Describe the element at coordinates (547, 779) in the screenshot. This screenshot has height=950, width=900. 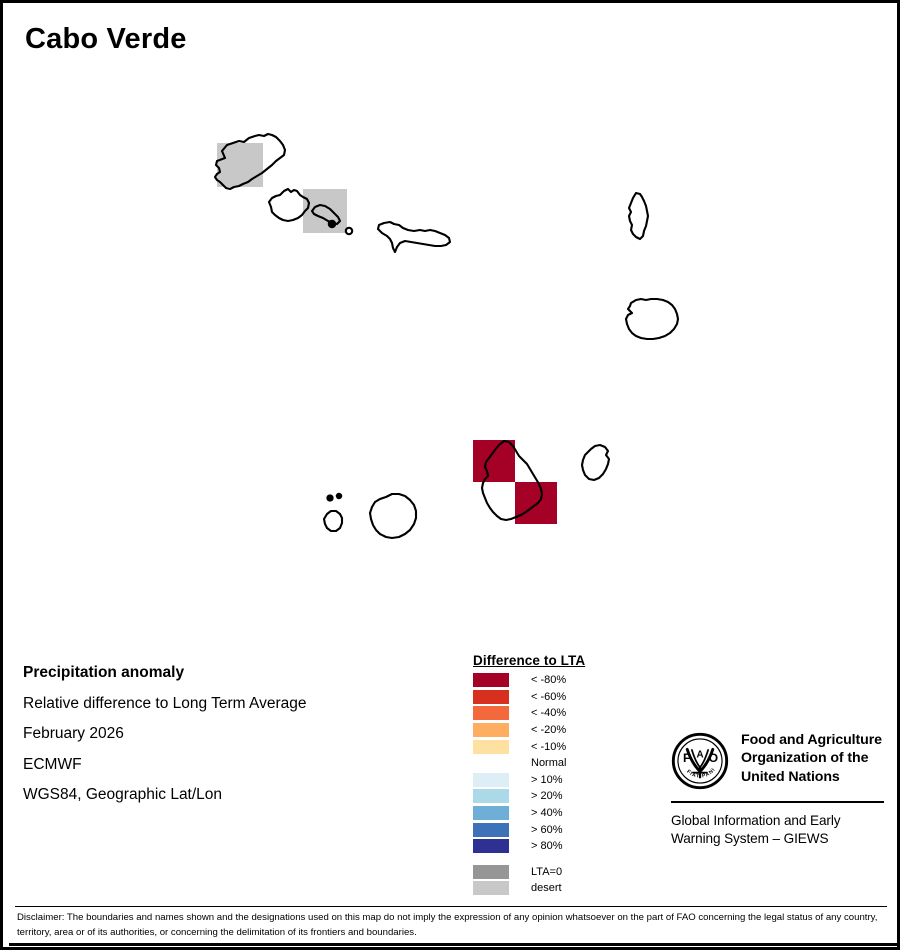
I see `legend-label: > 10%` at that location.